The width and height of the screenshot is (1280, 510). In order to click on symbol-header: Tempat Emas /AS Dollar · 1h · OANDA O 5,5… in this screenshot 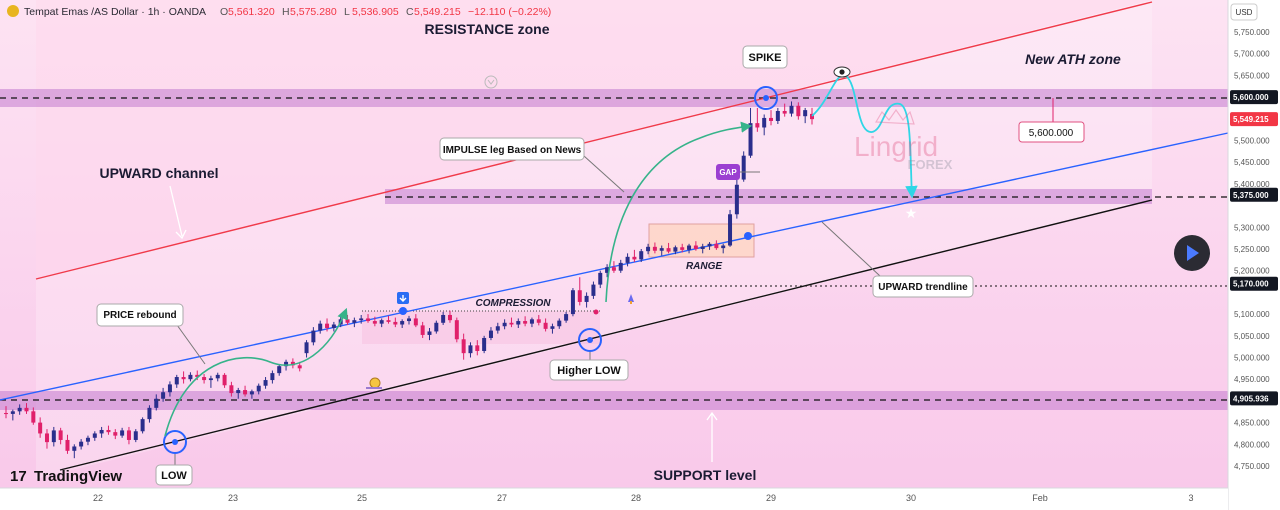, I will do `click(279, 11)`.